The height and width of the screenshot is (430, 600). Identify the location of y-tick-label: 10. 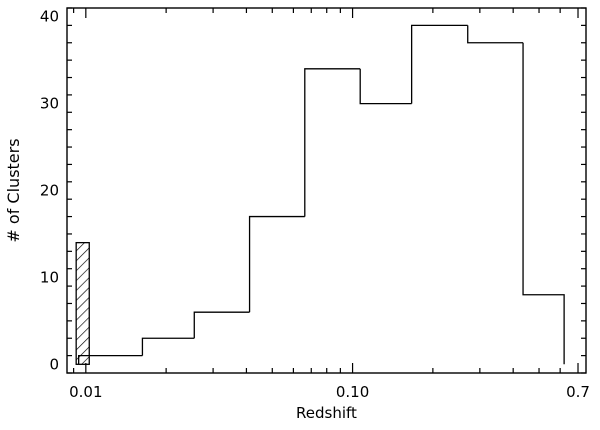
(49, 277).